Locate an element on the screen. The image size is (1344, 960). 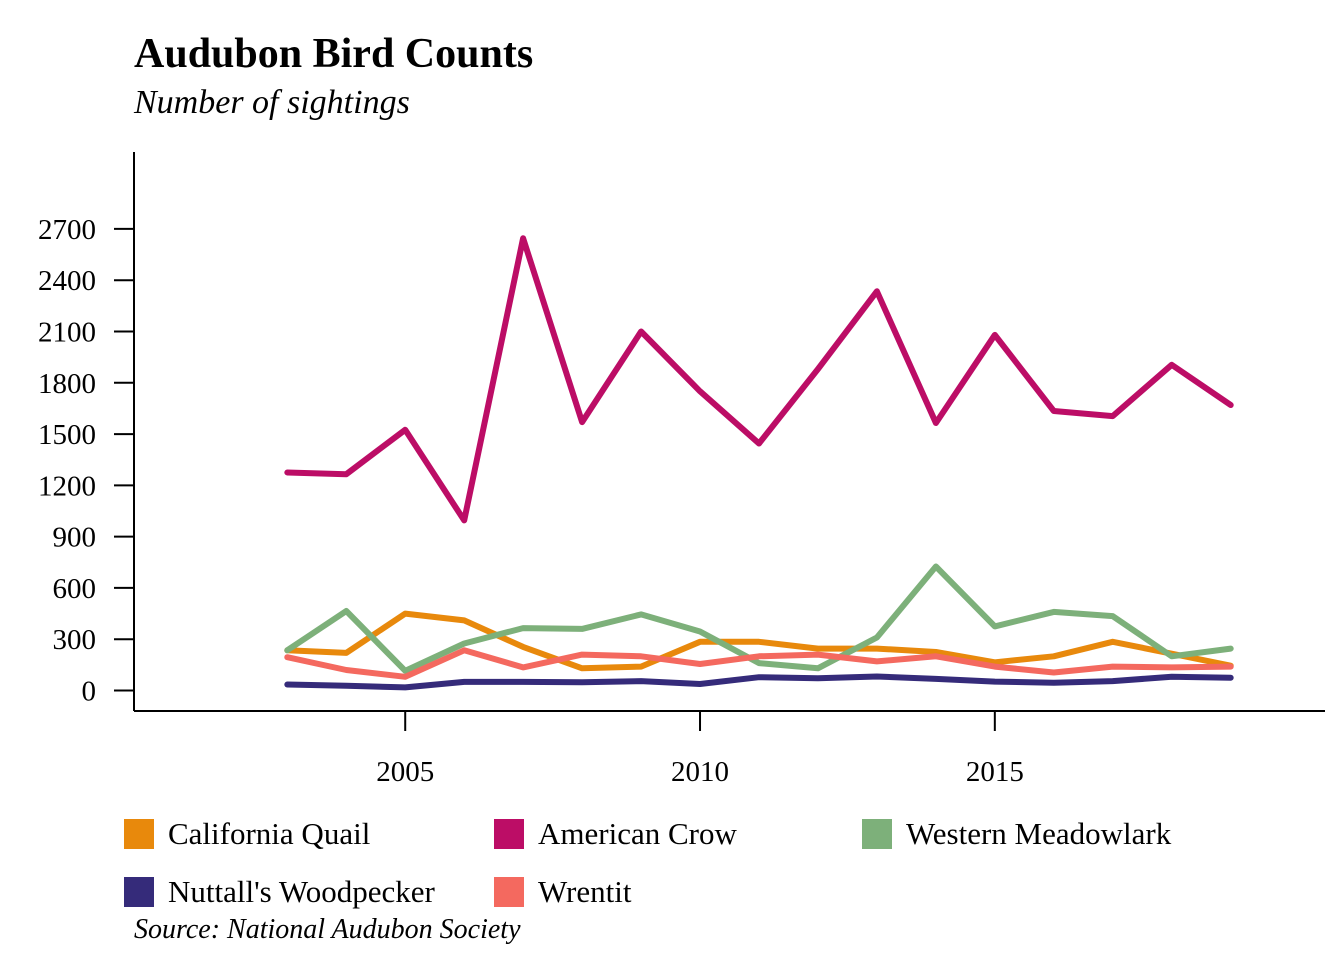
y-tick-label: 900 is located at coordinates (75, 538).